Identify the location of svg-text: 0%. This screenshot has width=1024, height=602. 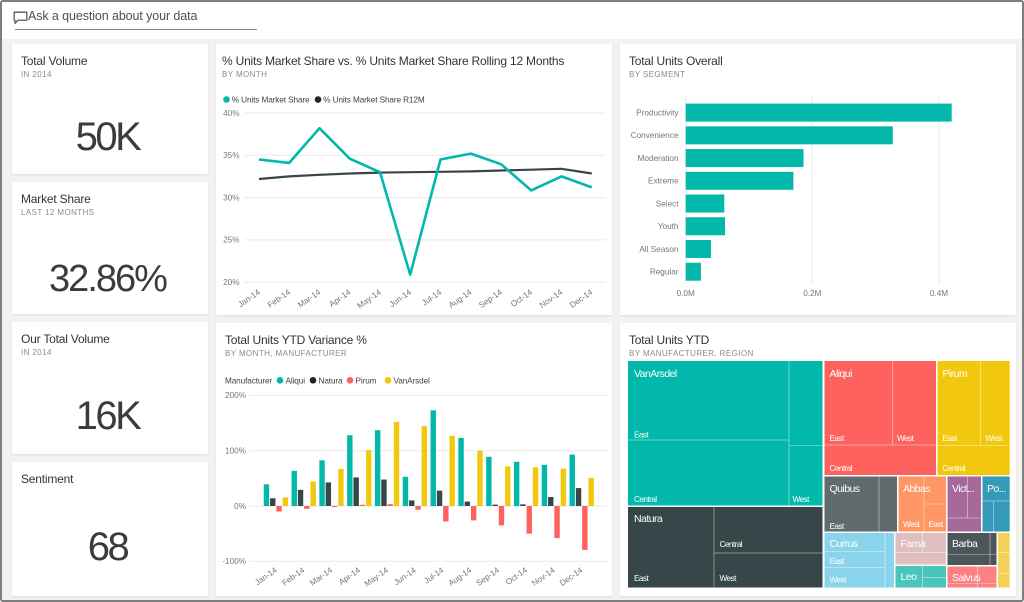
(240, 506).